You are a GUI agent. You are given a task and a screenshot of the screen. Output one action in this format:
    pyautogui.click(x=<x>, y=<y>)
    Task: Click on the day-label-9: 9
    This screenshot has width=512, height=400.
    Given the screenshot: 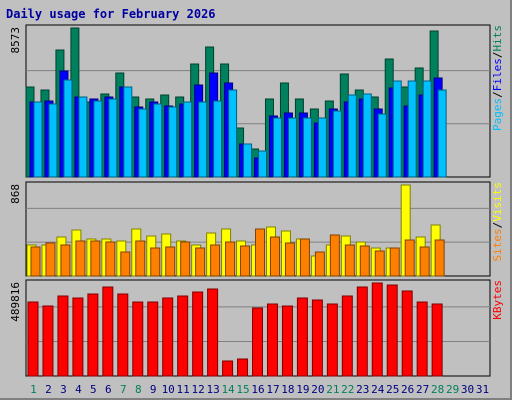 What is the action you would take?
    pyautogui.click(x=153, y=389)
    